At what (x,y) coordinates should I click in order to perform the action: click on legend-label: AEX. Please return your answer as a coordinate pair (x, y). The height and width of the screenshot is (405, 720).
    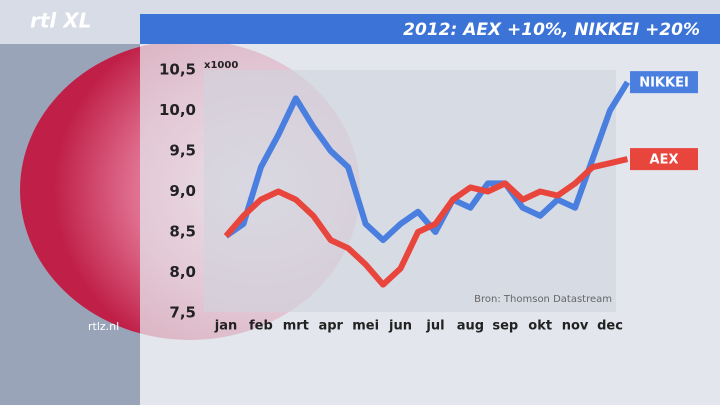
    Looking at the image, I should click on (664, 160).